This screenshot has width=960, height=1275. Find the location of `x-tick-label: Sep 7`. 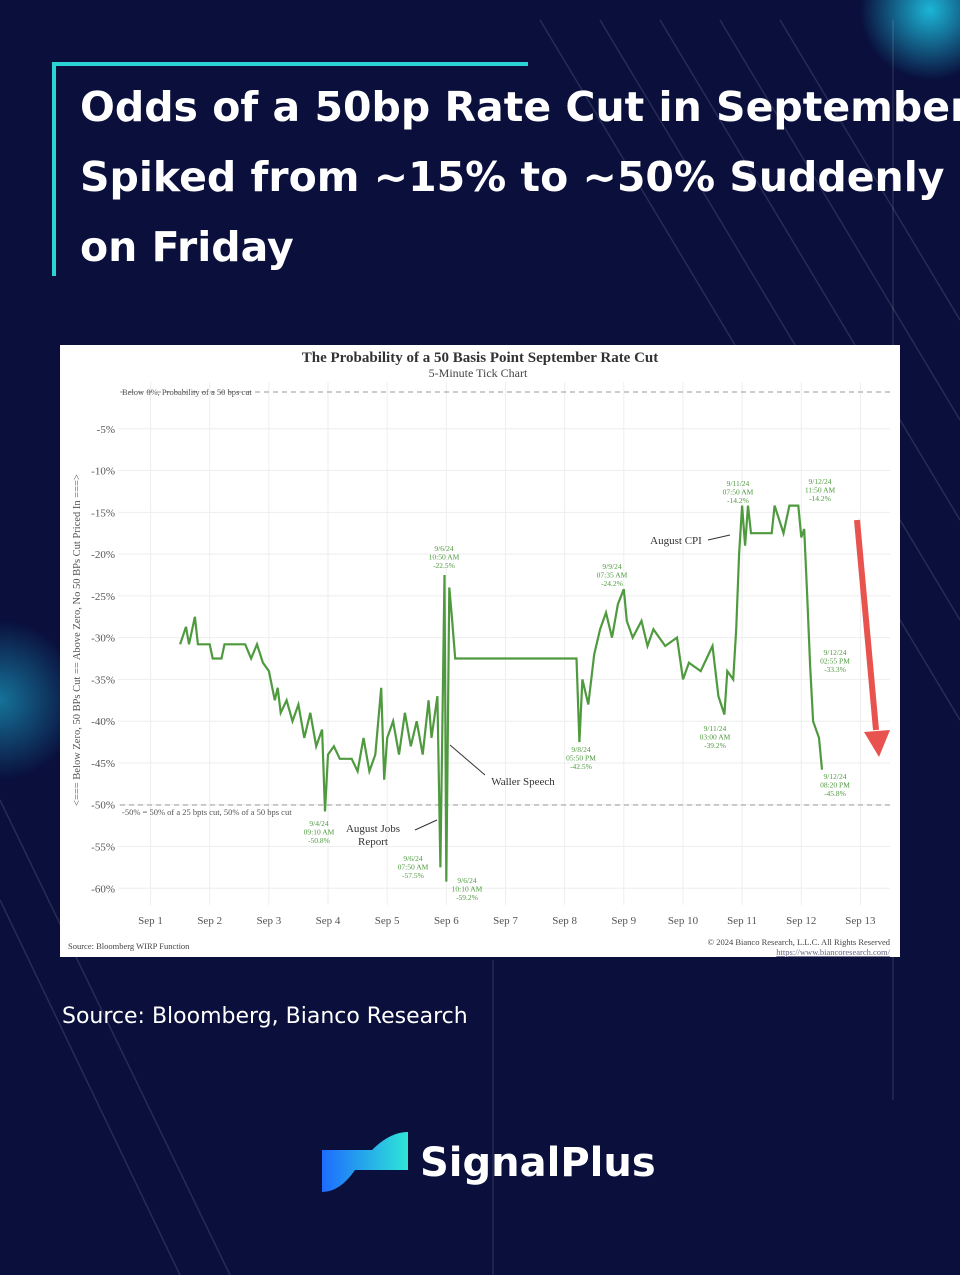

x-tick-label: Sep 7 is located at coordinates (505, 921).